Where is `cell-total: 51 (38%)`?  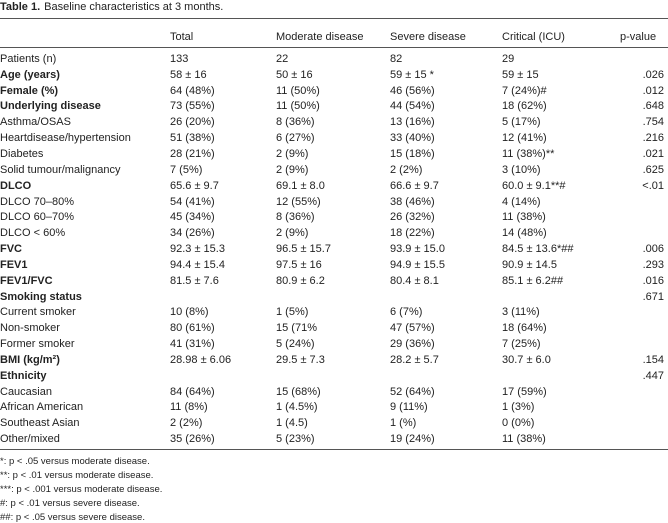
cell-total: 51 (38%) is located at coordinates (192, 138).